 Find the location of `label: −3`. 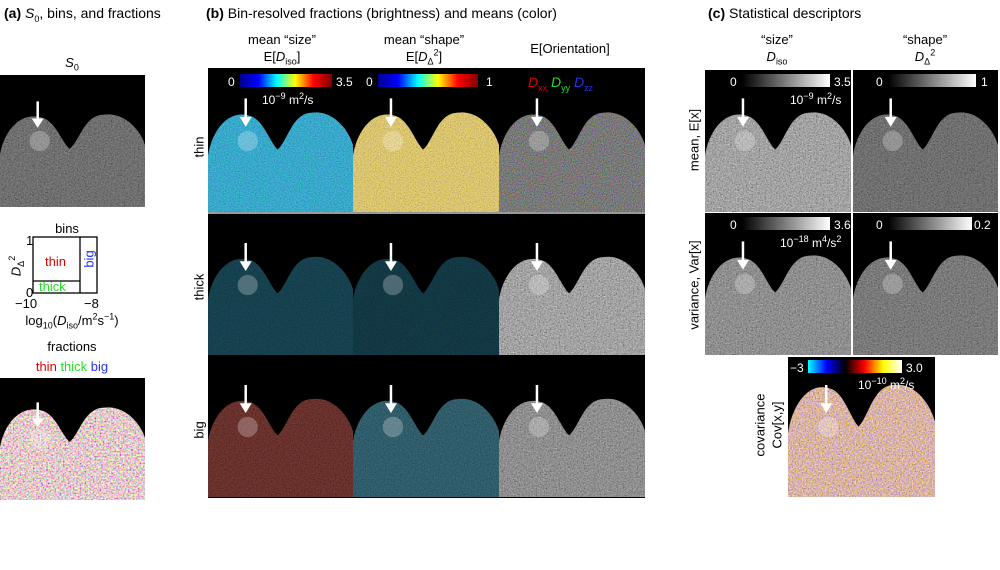

label: −3 is located at coordinates (797, 368).